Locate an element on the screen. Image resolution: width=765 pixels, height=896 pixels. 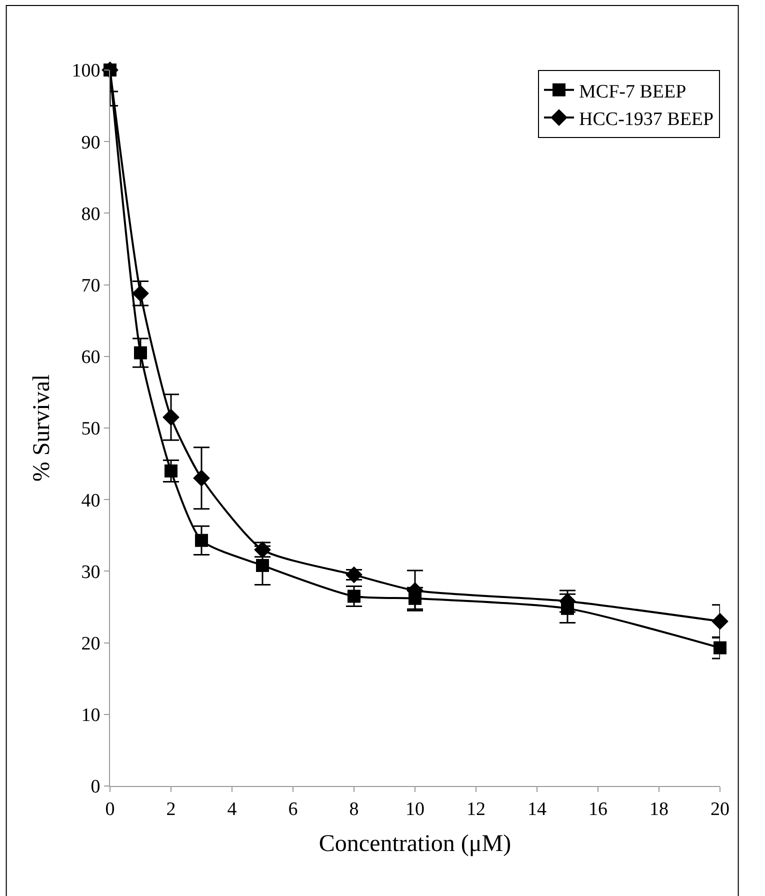
y-tick-label: 80 is located at coordinates (90, 214).